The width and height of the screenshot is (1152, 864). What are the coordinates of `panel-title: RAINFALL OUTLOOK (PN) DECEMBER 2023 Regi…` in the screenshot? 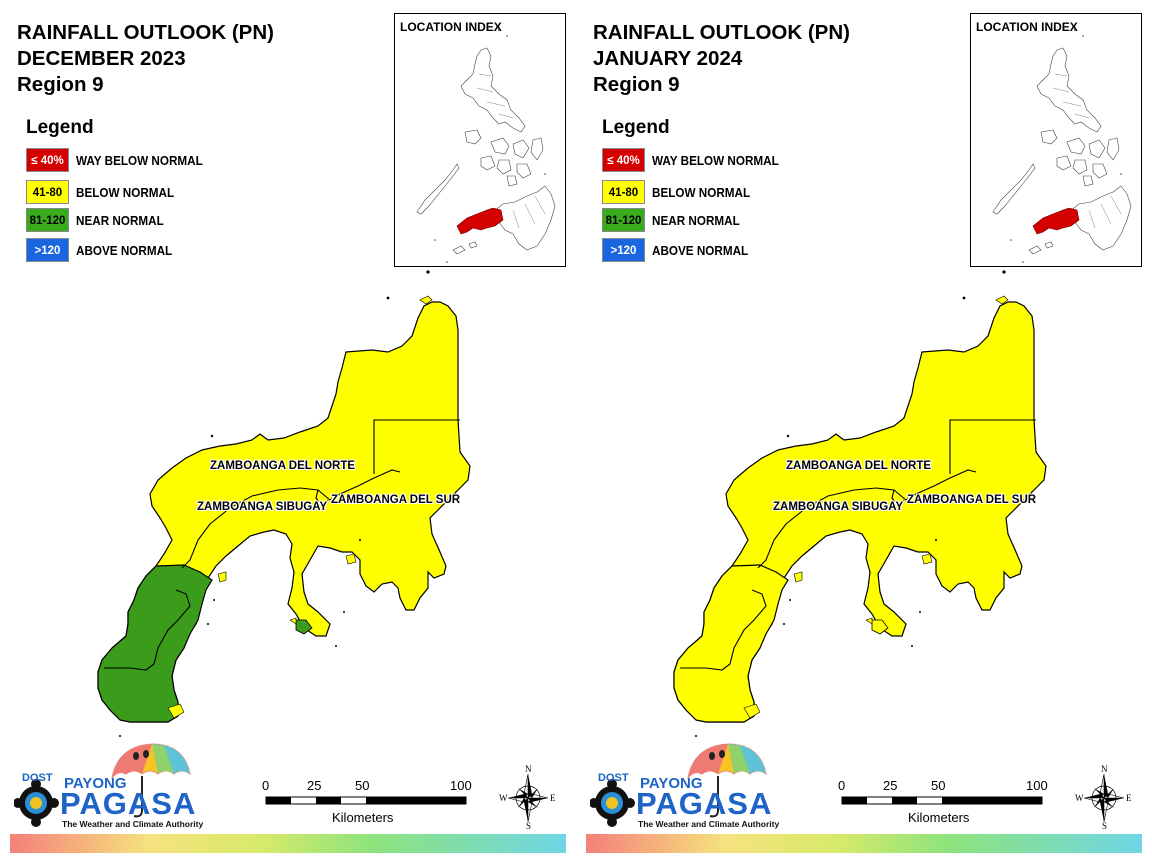 It's located at (145, 59).